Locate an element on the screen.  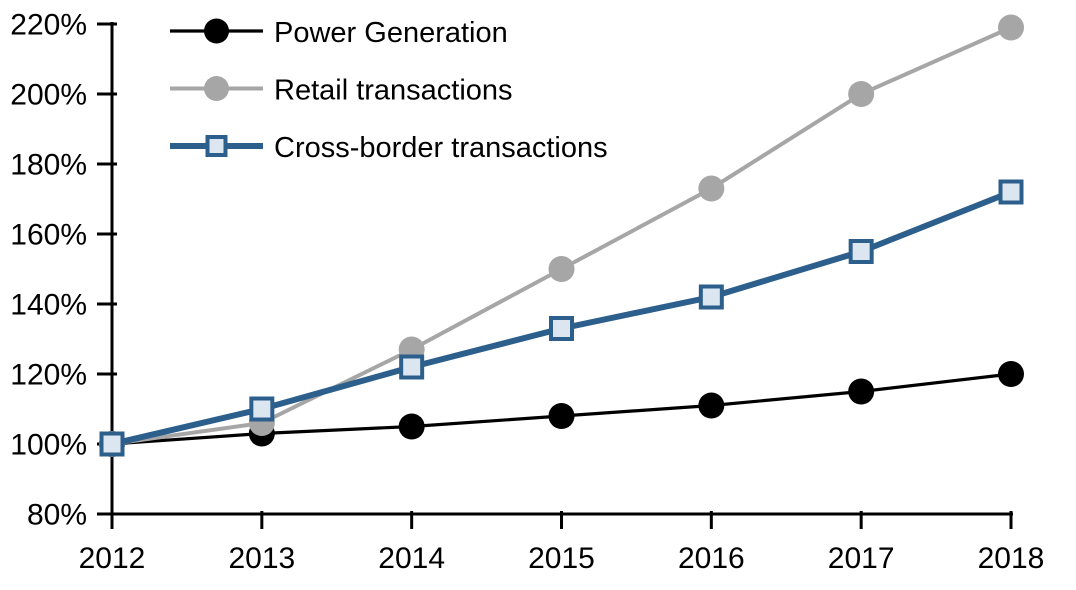
legend-label: Cross-border transactions is located at coordinates (441, 148).